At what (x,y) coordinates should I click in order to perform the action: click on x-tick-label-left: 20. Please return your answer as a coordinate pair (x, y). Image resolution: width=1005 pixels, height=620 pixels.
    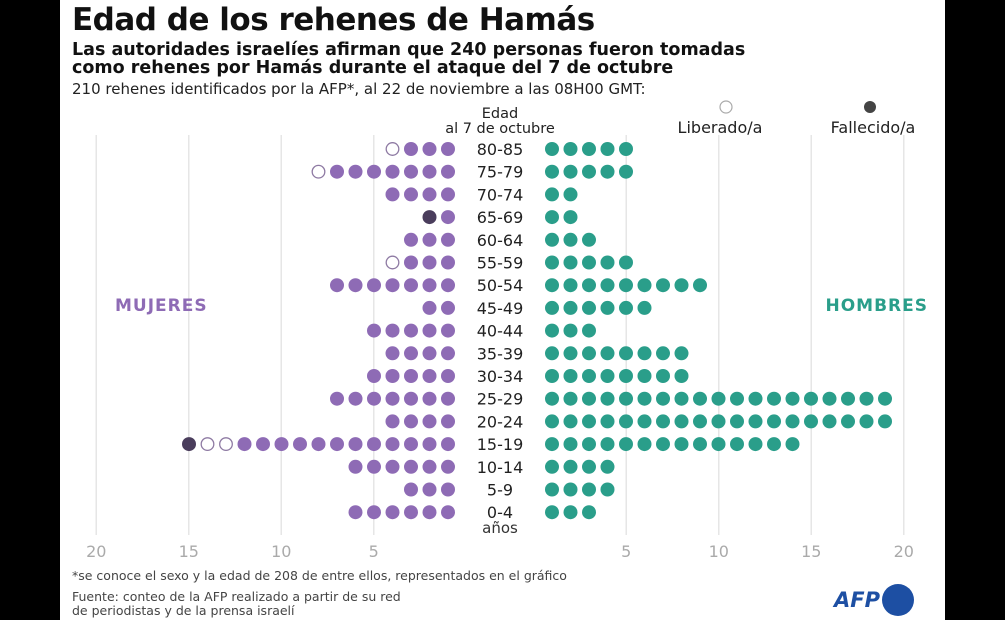
    Looking at the image, I should click on (96, 551).